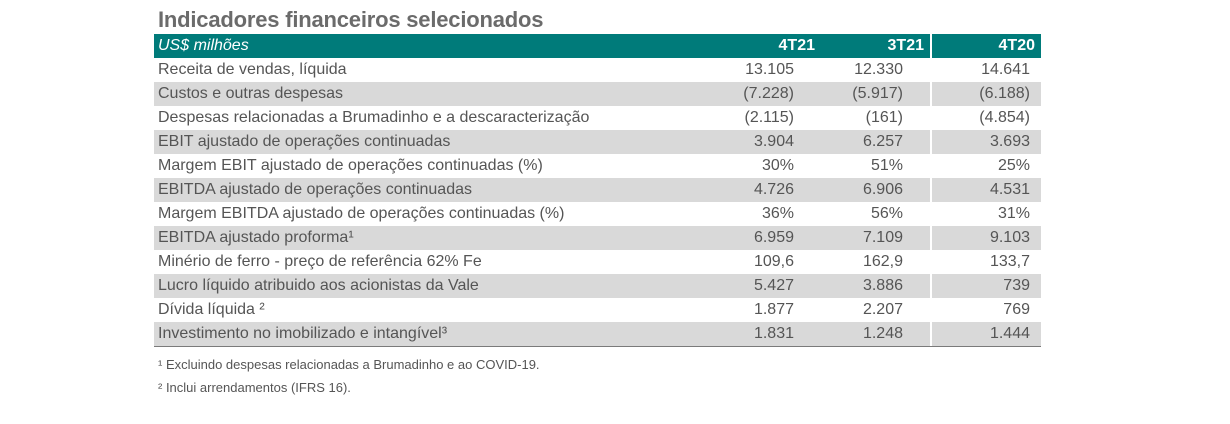 The image size is (1230, 424). I want to click on row-label: Dívida líquida ², so click(211, 309).